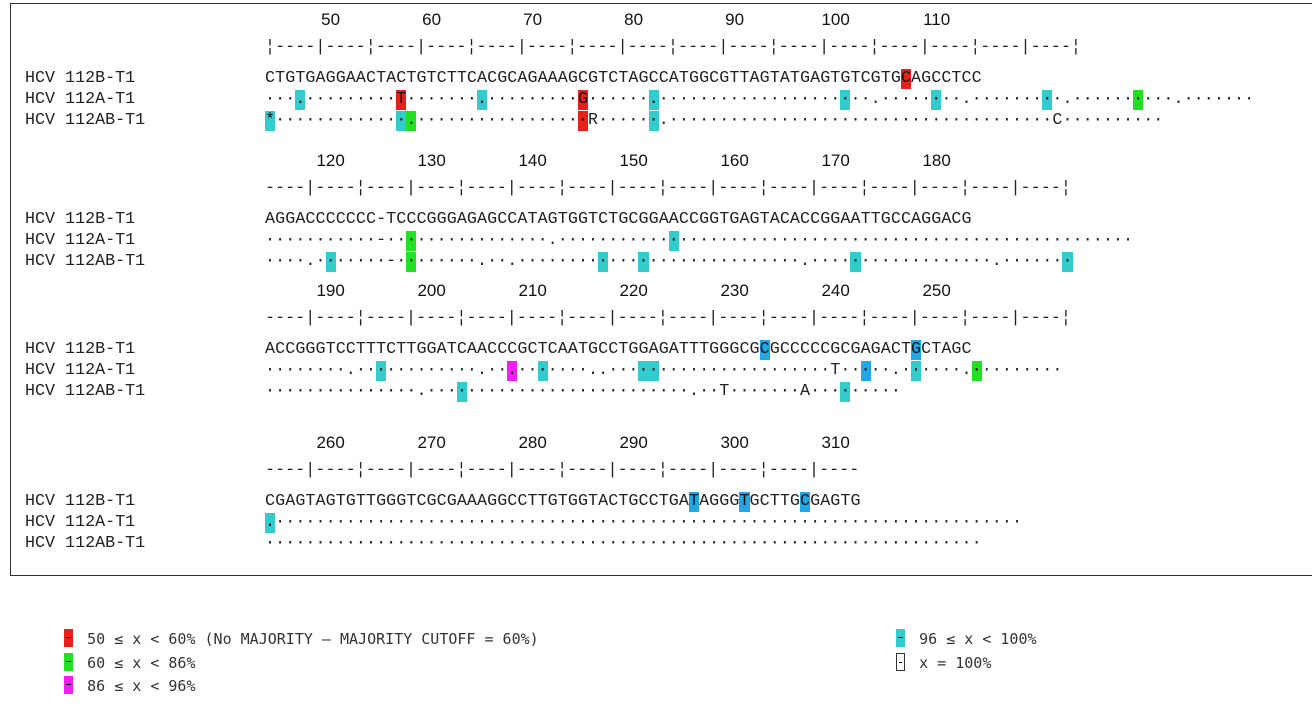 This screenshot has height=716, width=1312. I want to click on sequence-label: HCV 112AB-T1, so click(85, 543).